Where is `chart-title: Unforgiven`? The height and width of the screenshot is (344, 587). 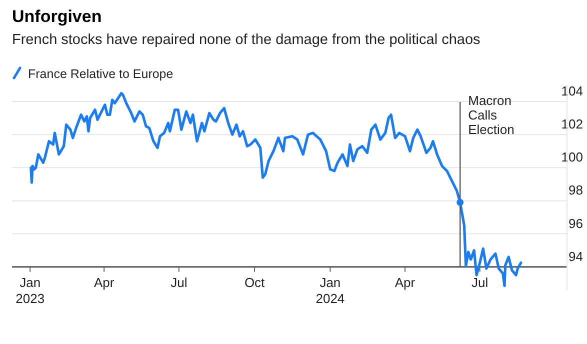
chart-title: Unforgiven is located at coordinates (57, 16).